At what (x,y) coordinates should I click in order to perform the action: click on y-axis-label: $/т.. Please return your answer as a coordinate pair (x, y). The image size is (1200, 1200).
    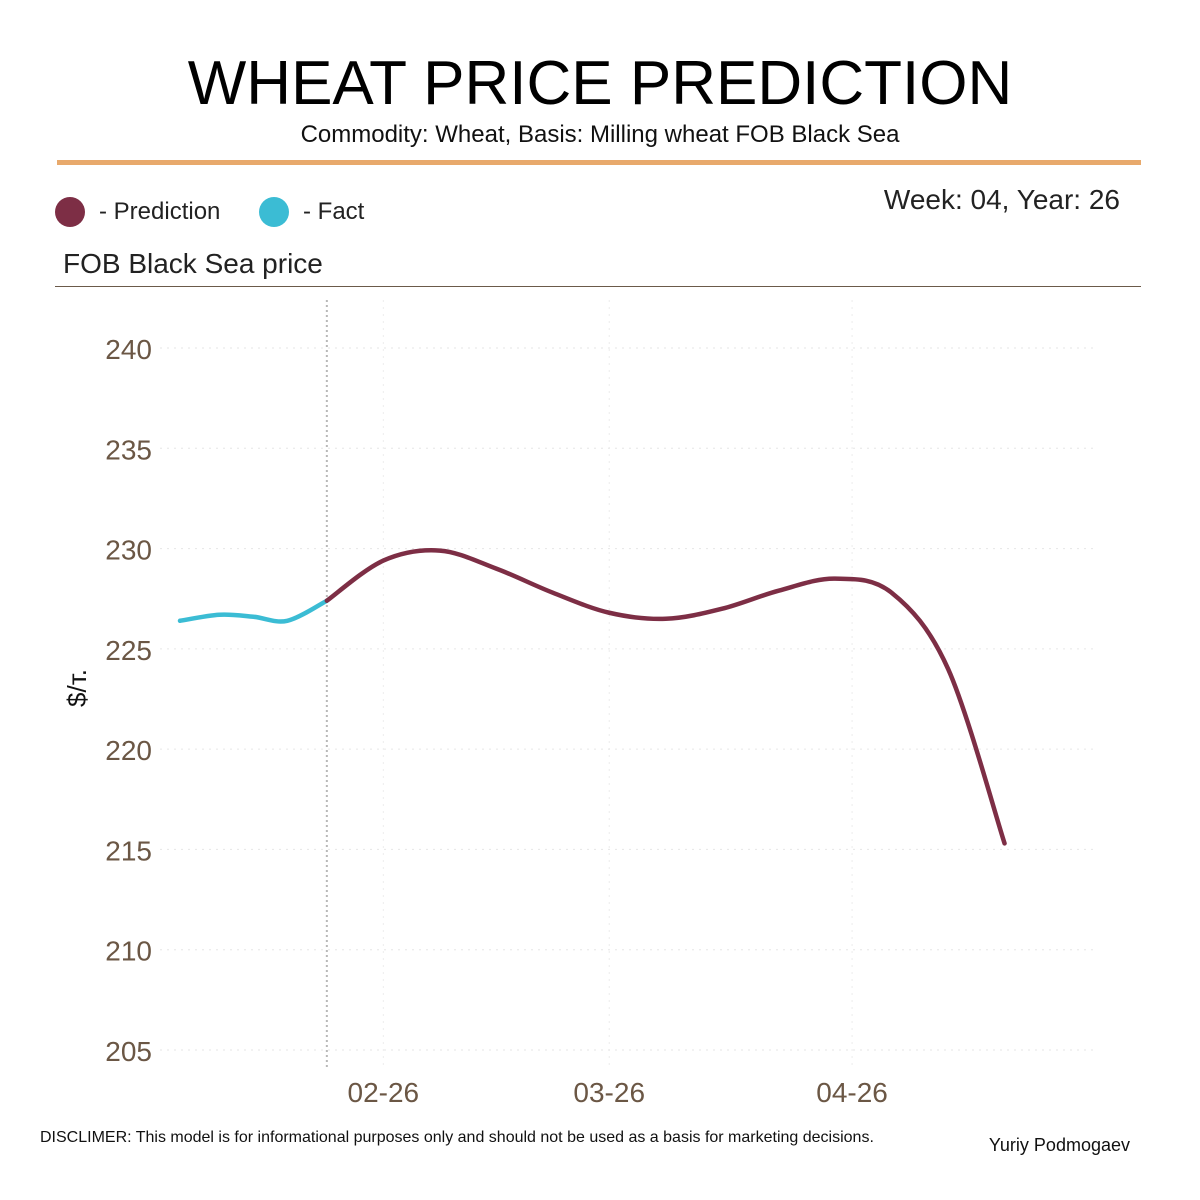
    Looking at the image, I should click on (77, 688).